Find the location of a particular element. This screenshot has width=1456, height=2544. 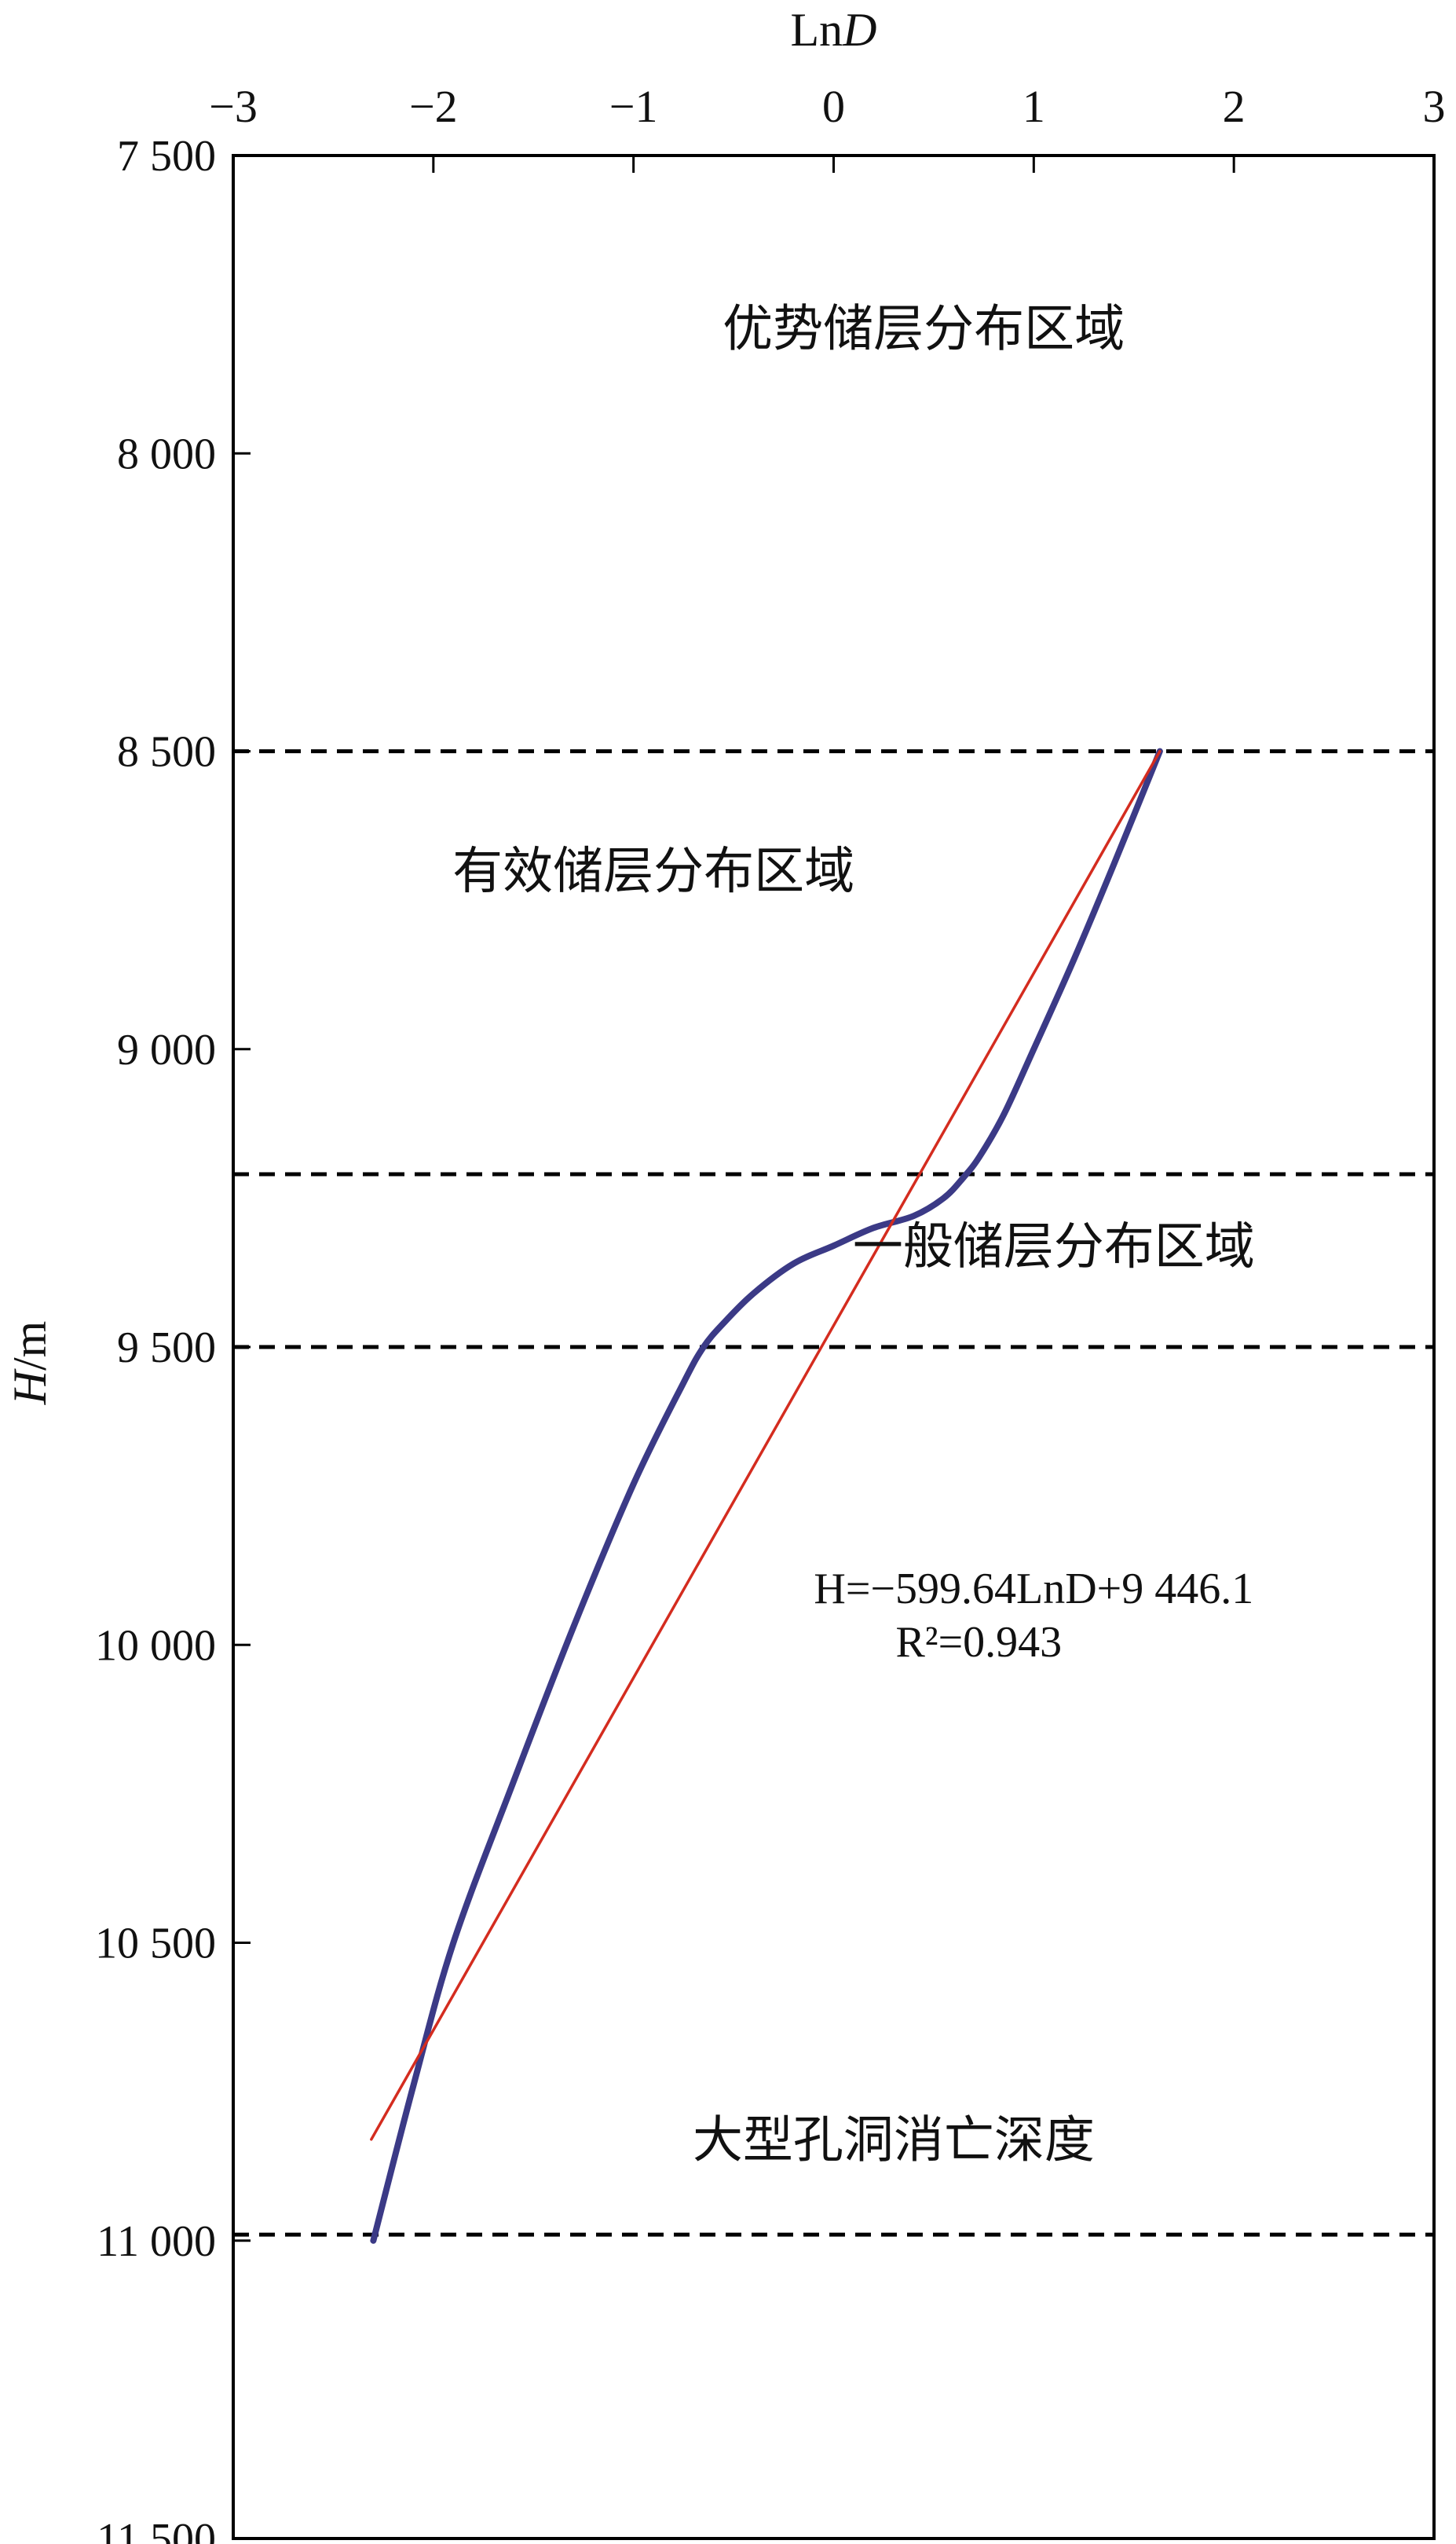

x-tick-label: 1 is located at coordinates (1033, 106).